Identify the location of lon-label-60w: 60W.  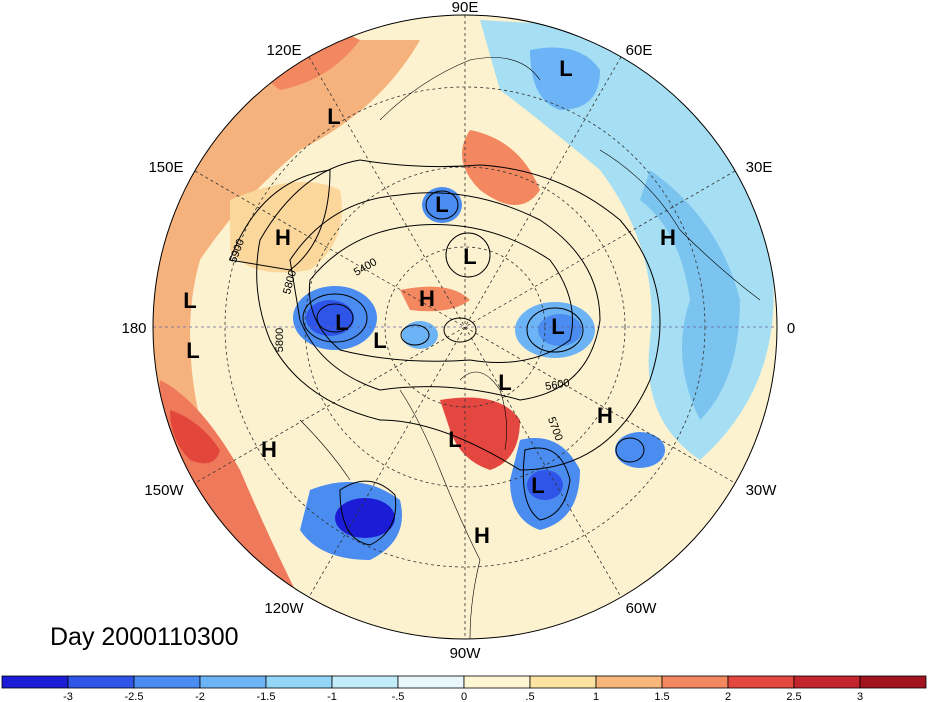
(642, 608).